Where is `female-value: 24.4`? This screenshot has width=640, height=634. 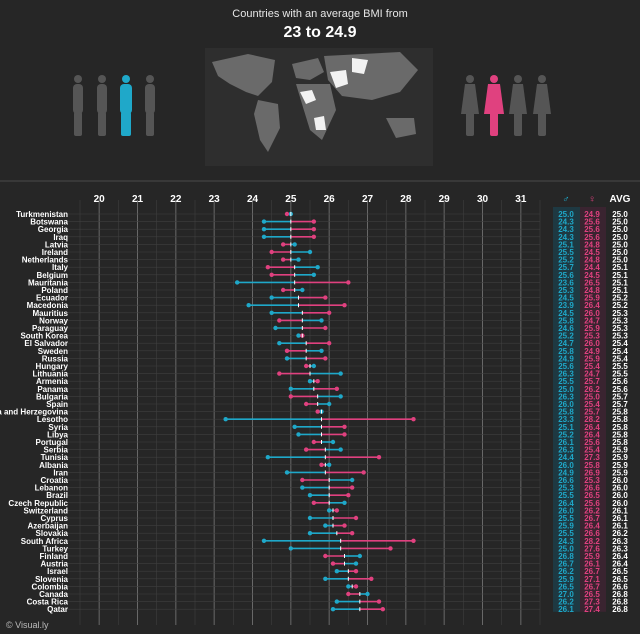 female-value: 24.4 is located at coordinates (592, 267).